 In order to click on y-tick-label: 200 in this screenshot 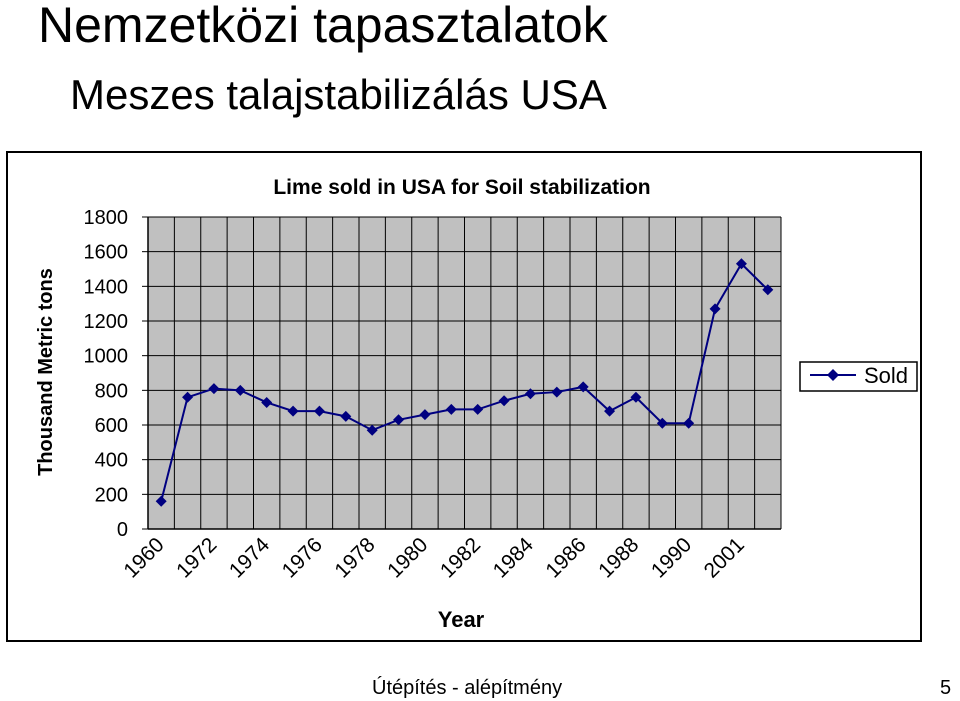, I will do `click(111, 495)`.